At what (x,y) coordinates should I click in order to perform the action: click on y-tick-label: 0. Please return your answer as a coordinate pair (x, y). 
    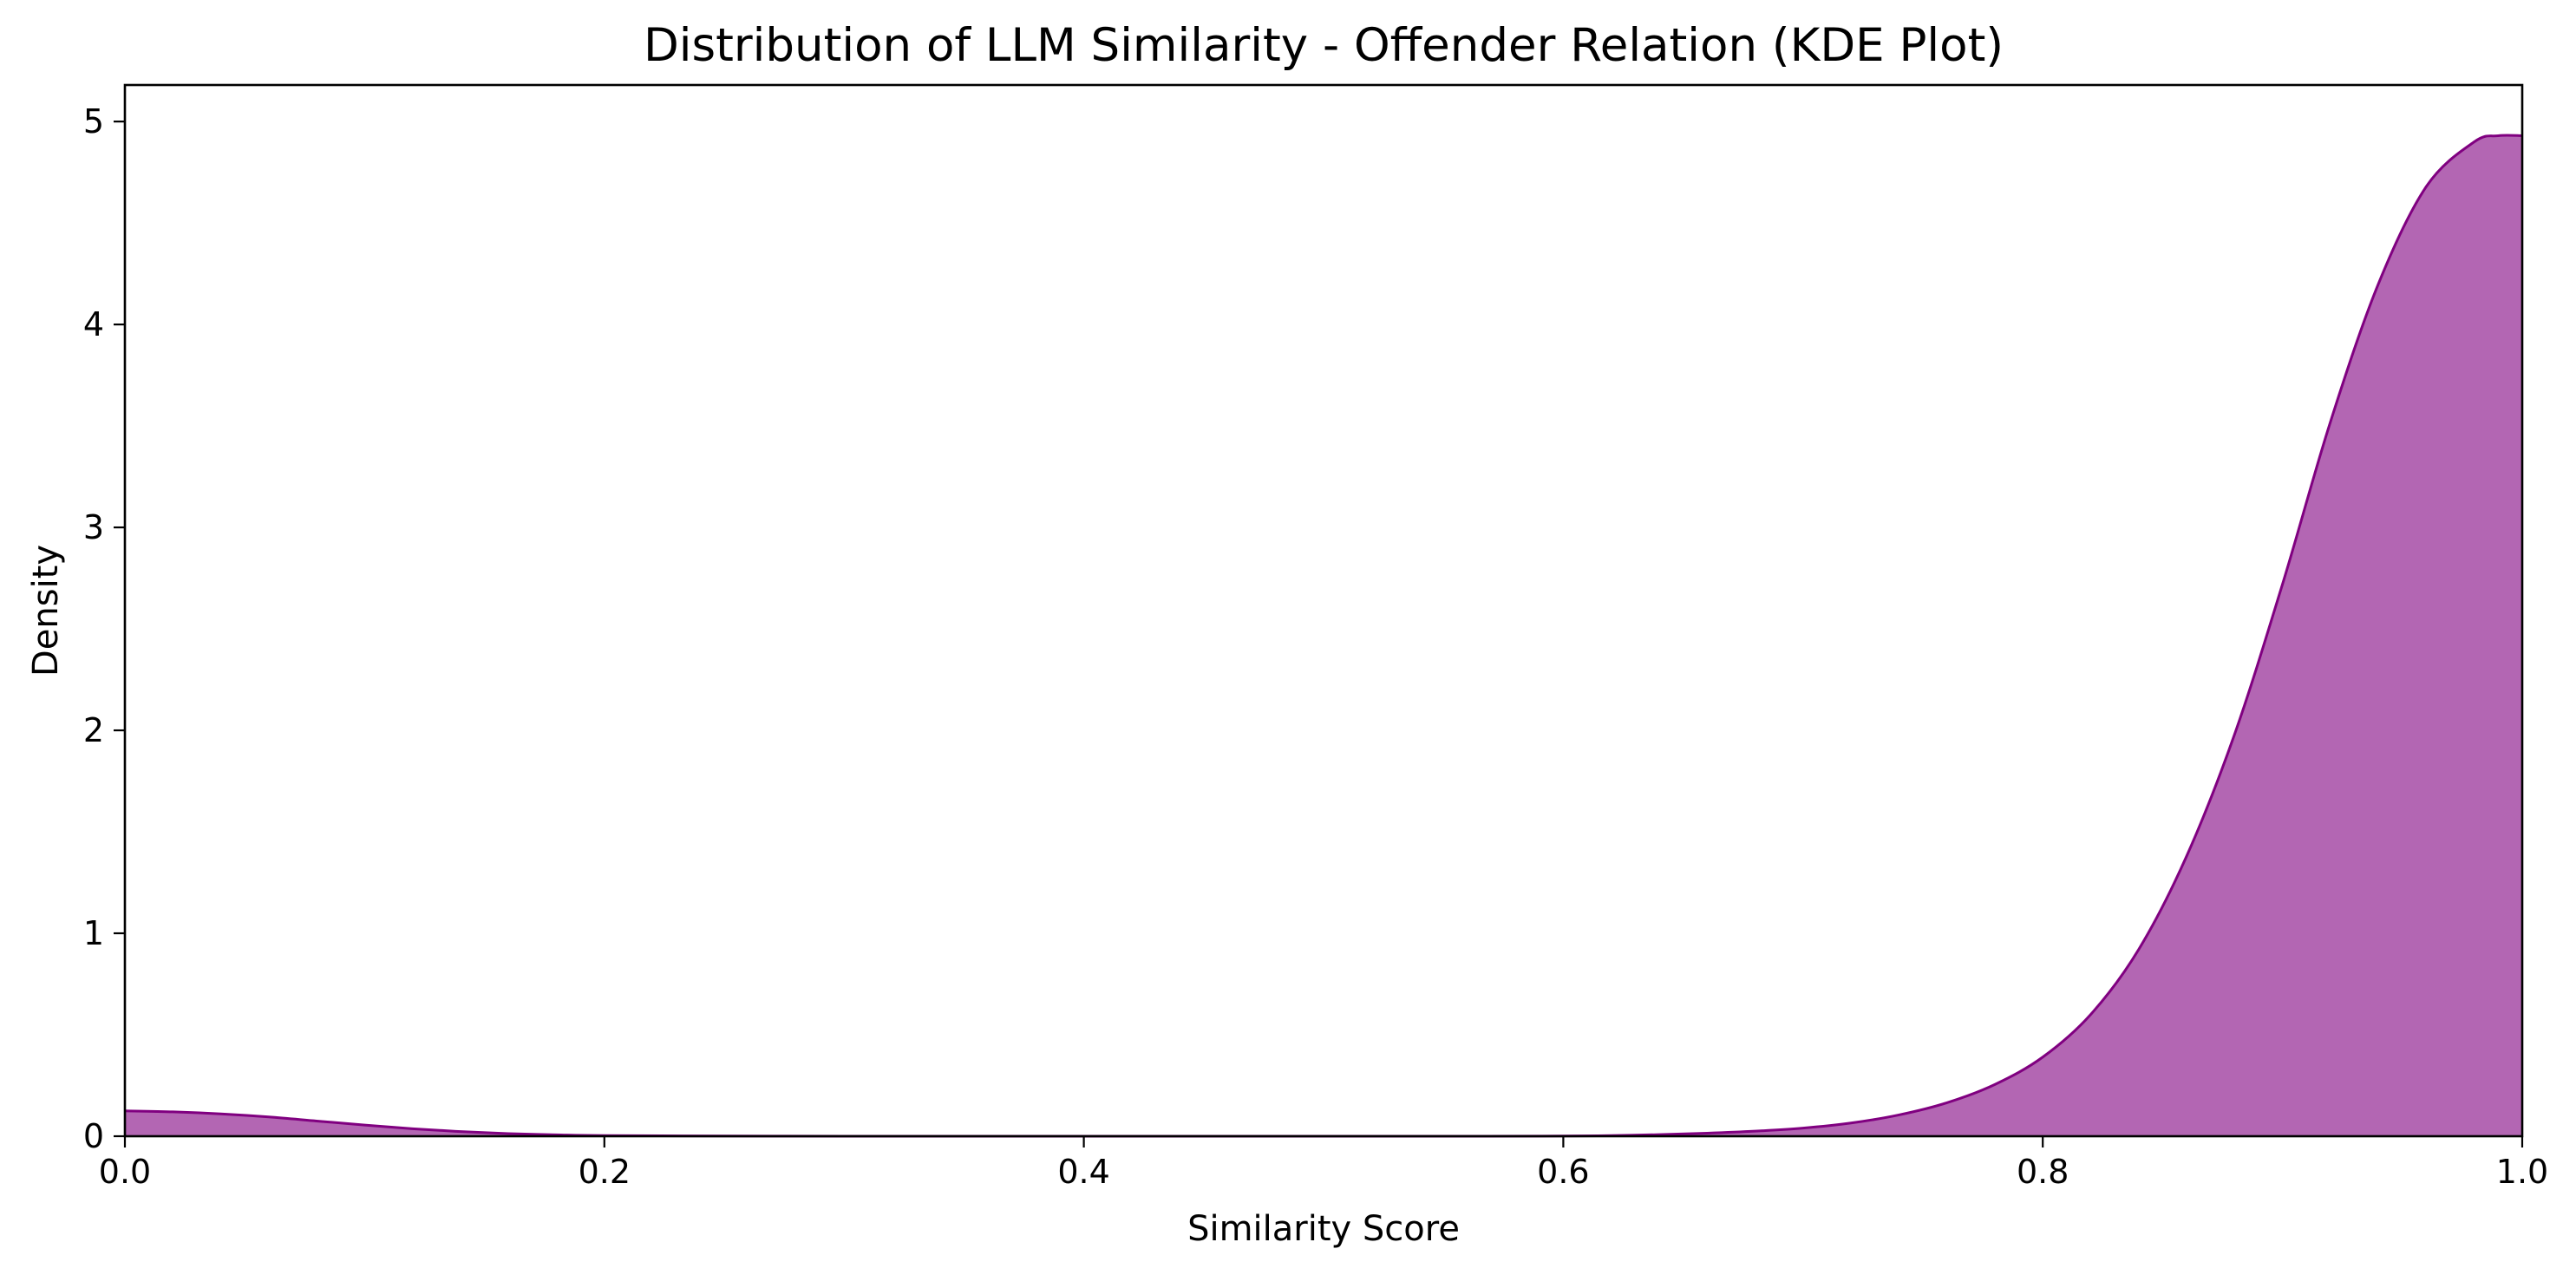
    Looking at the image, I should click on (93, 1136).